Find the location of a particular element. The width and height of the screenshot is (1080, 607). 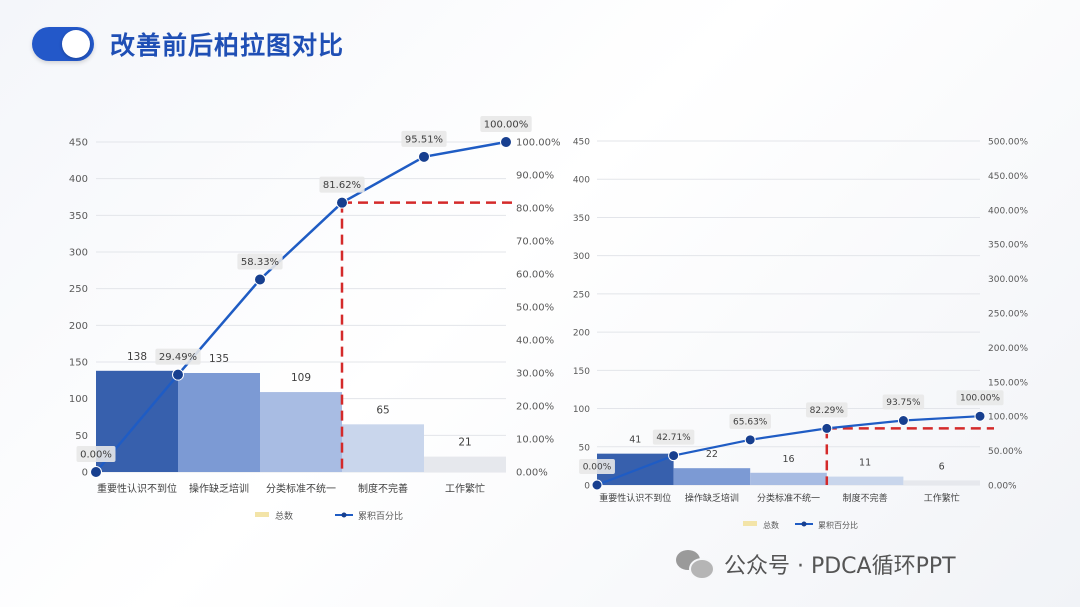

chart2-cumulative-label: 65.63% is located at coordinates (750, 422).